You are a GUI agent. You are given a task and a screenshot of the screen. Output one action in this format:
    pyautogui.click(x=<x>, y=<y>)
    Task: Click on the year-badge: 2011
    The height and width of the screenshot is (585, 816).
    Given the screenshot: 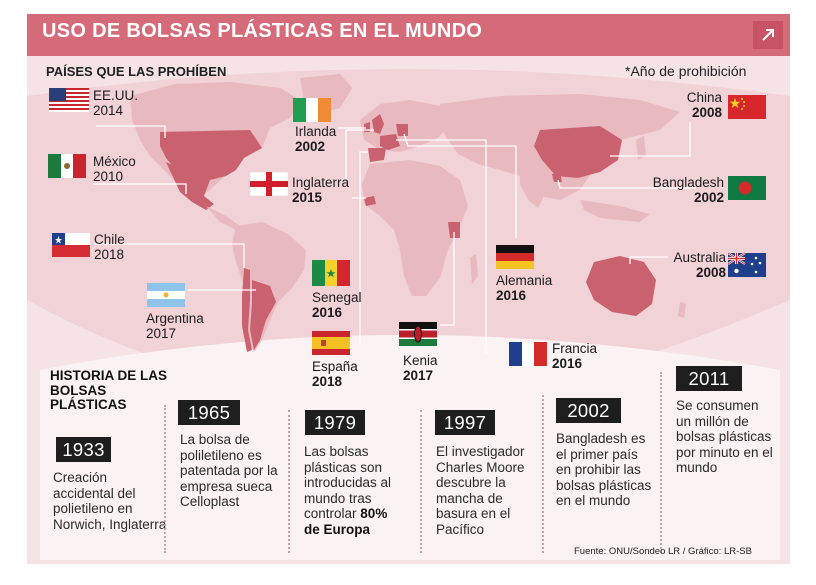 What is the action you would take?
    pyautogui.click(x=709, y=378)
    